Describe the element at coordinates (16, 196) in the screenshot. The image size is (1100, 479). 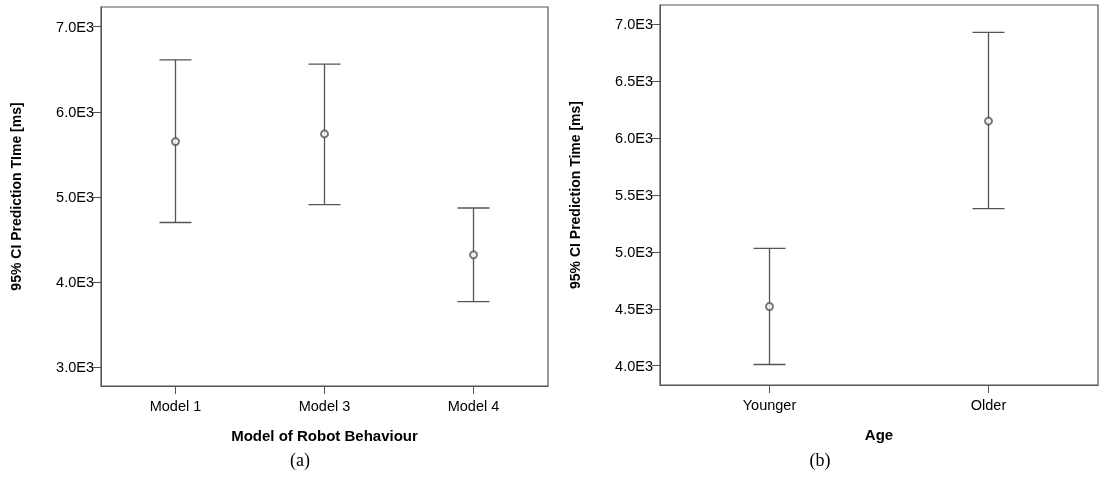
I see `y-axis-title: 95% CI Prediction TIme [ms]` at that location.